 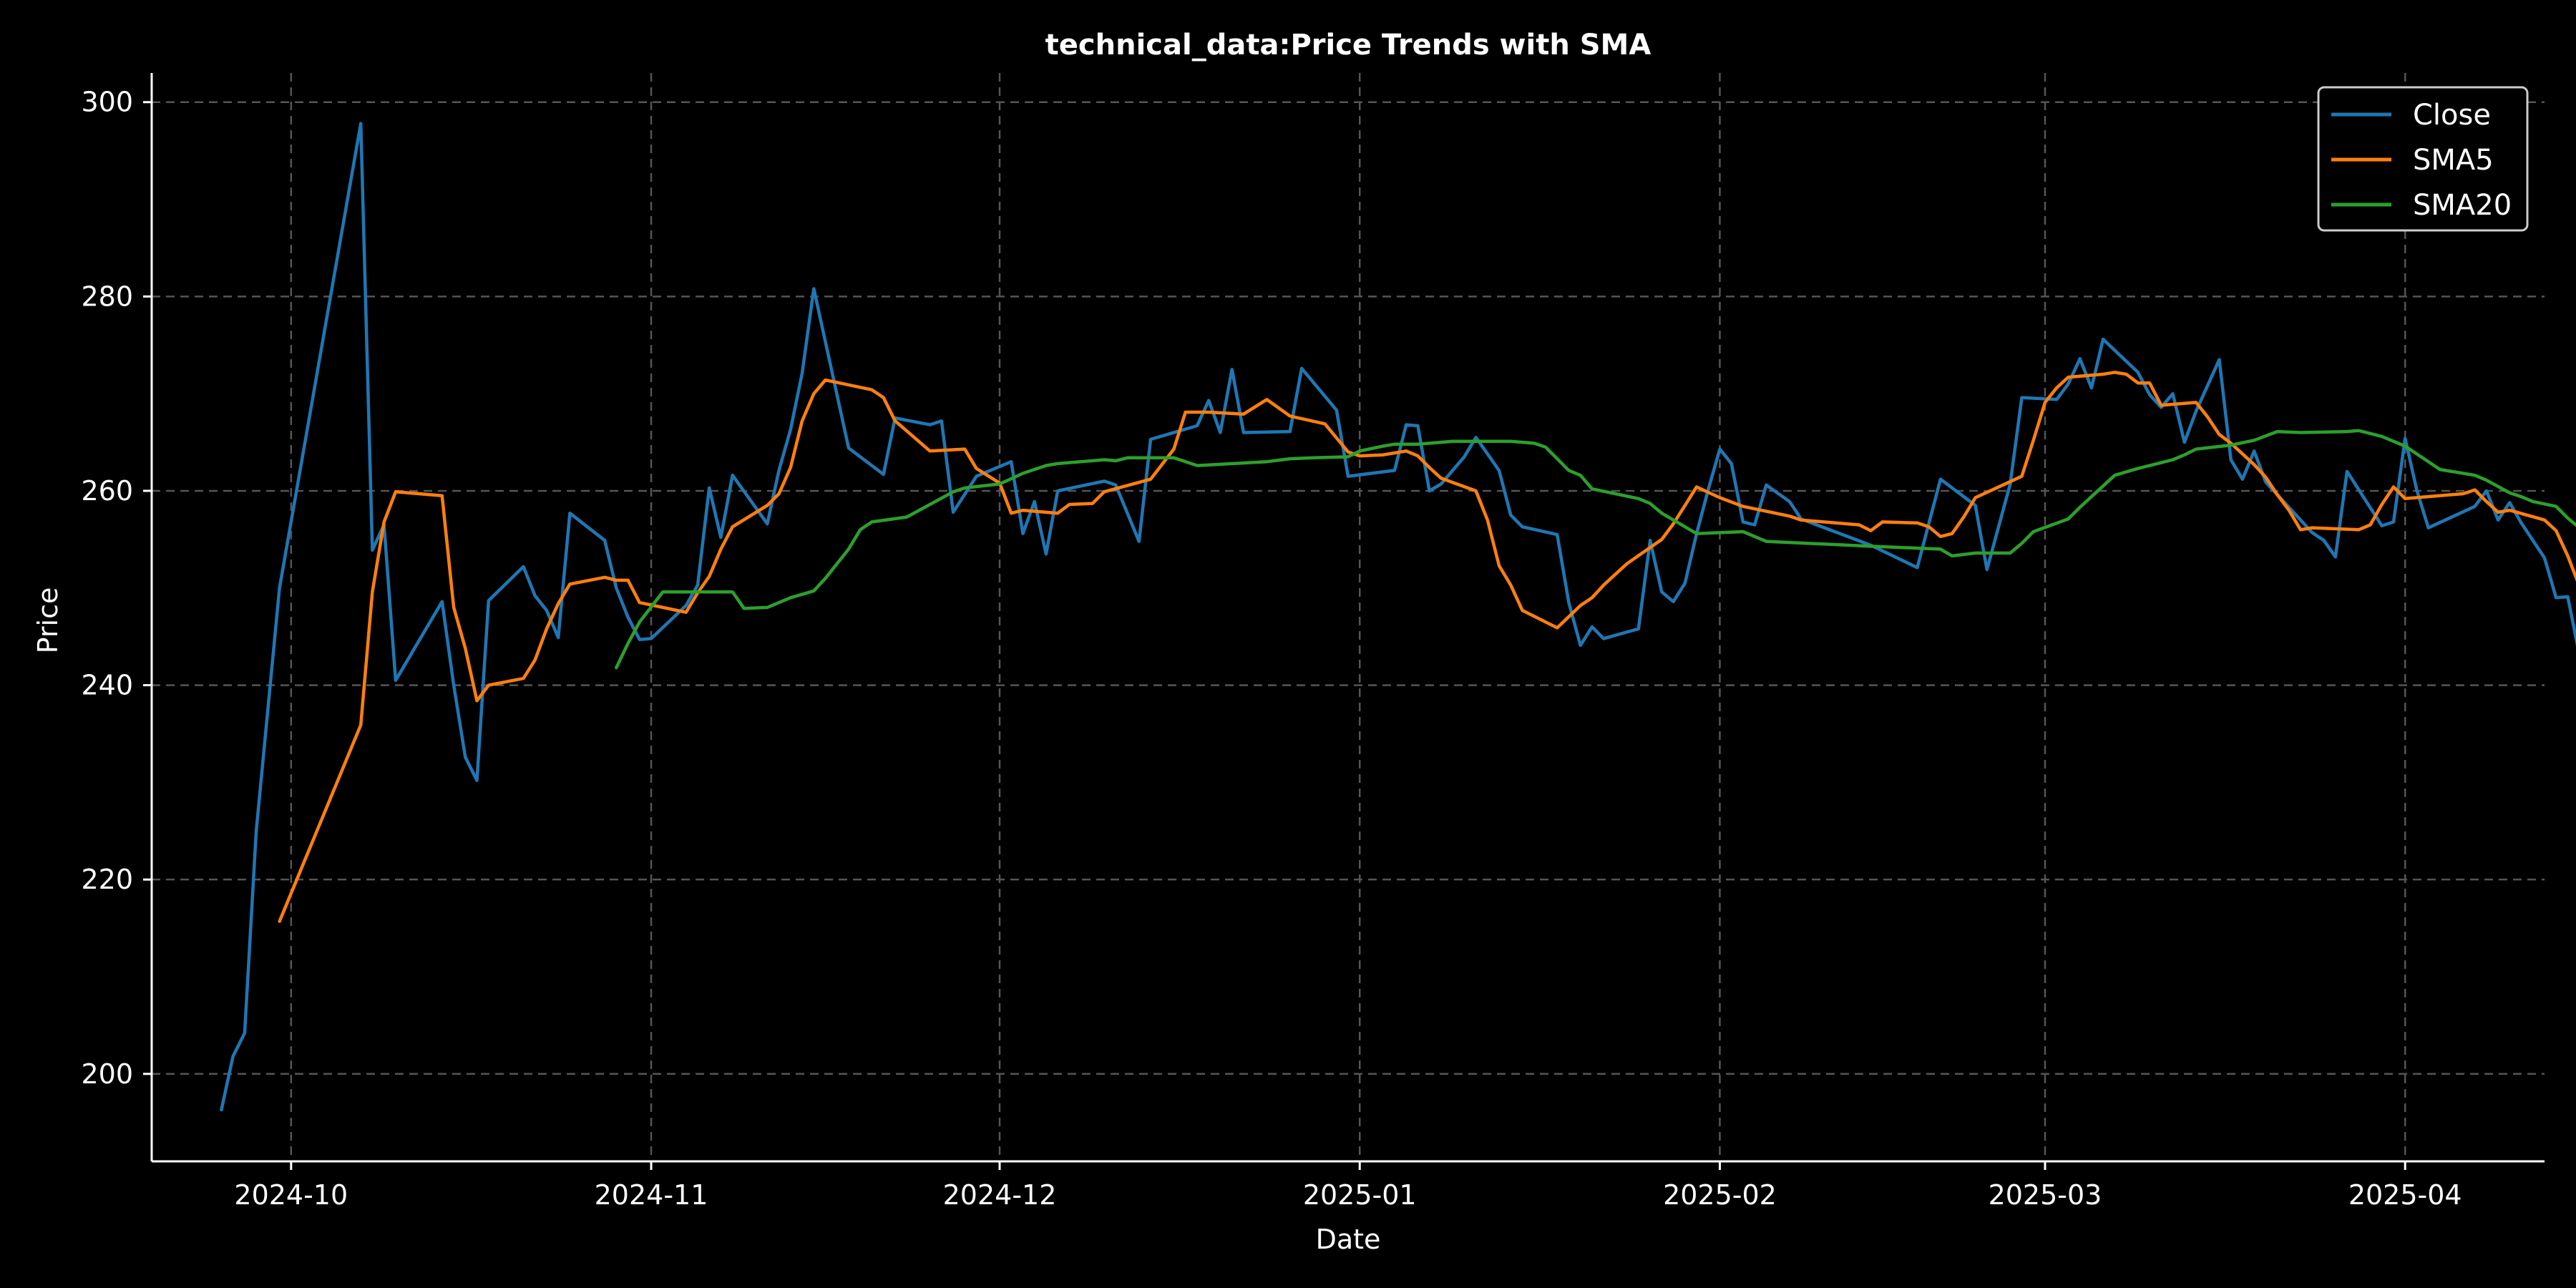 I want to click on y-tick-label: 300, so click(x=107, y=102).